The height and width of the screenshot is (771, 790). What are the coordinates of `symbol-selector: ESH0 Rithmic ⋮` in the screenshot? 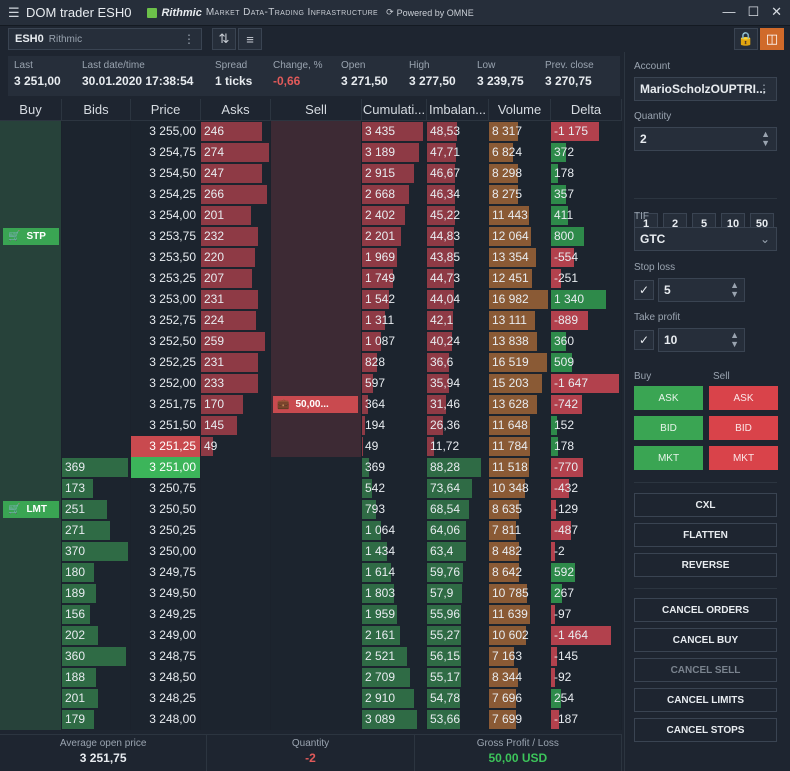 It's located at (105, 39).